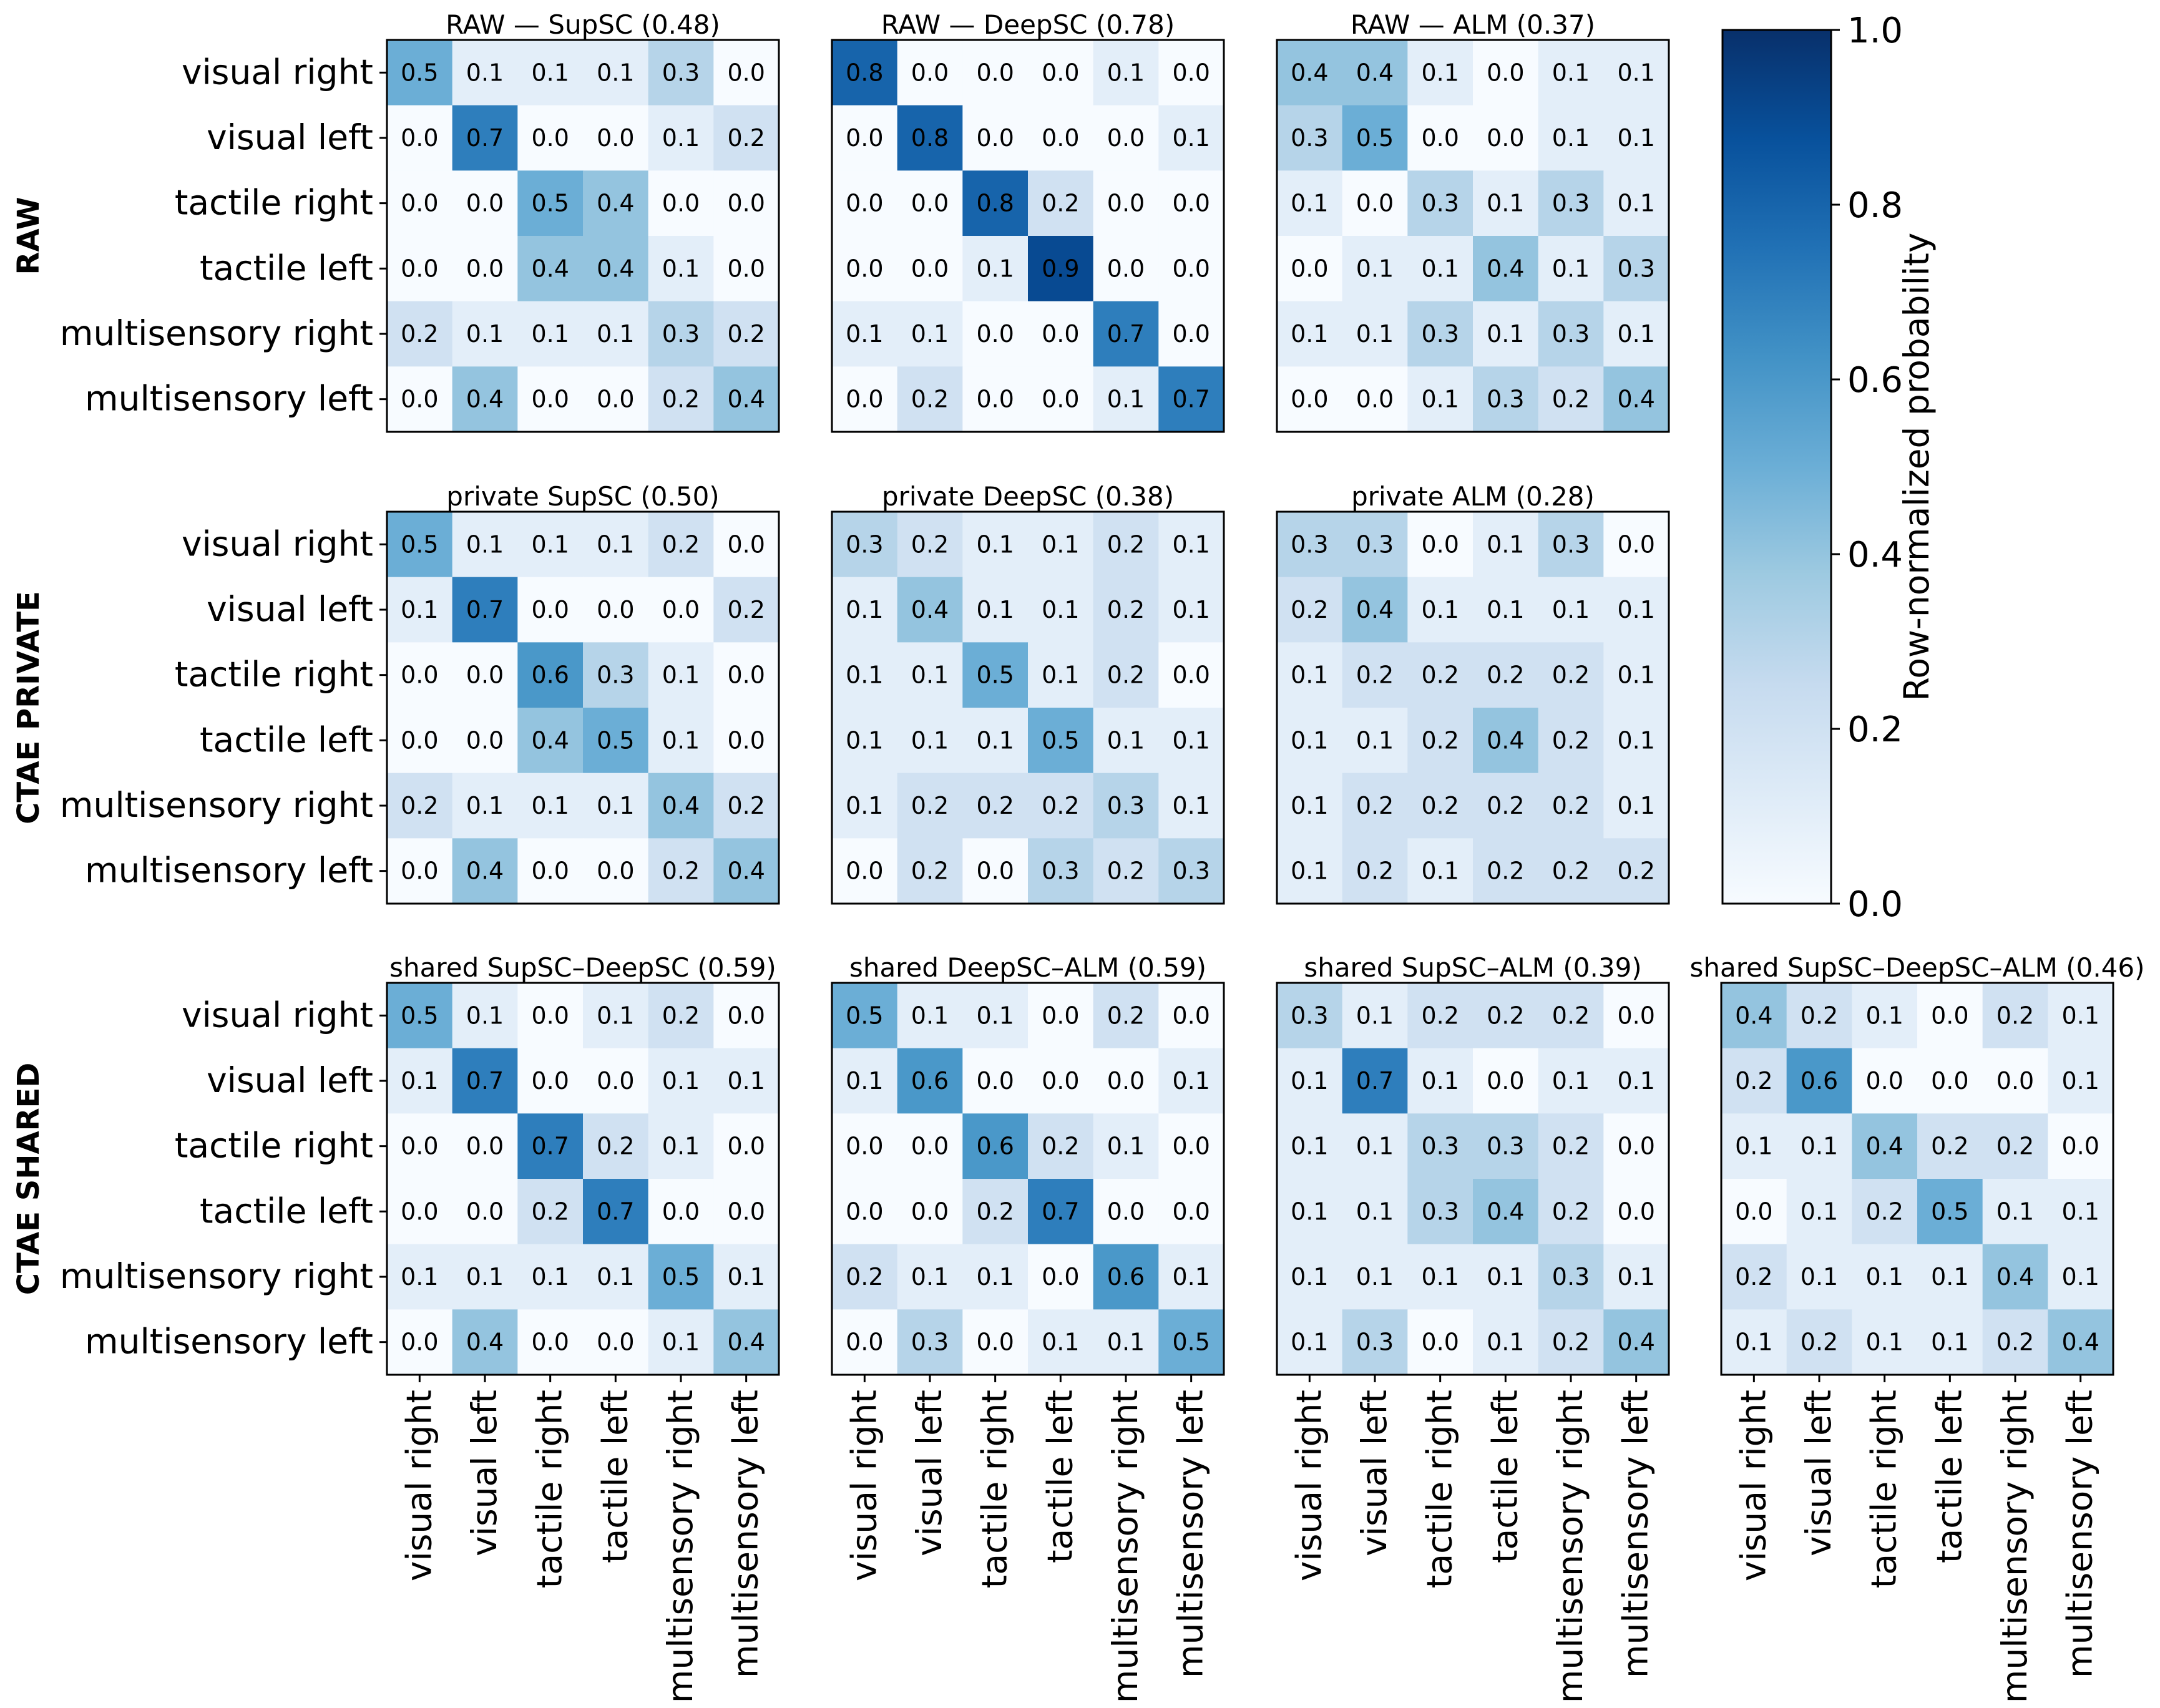 This screenshot has width=2160, height=1708. Describe the element at coordinates (419, 1485) in the screenshot. I see `x-tick-label: visual right` at that location.